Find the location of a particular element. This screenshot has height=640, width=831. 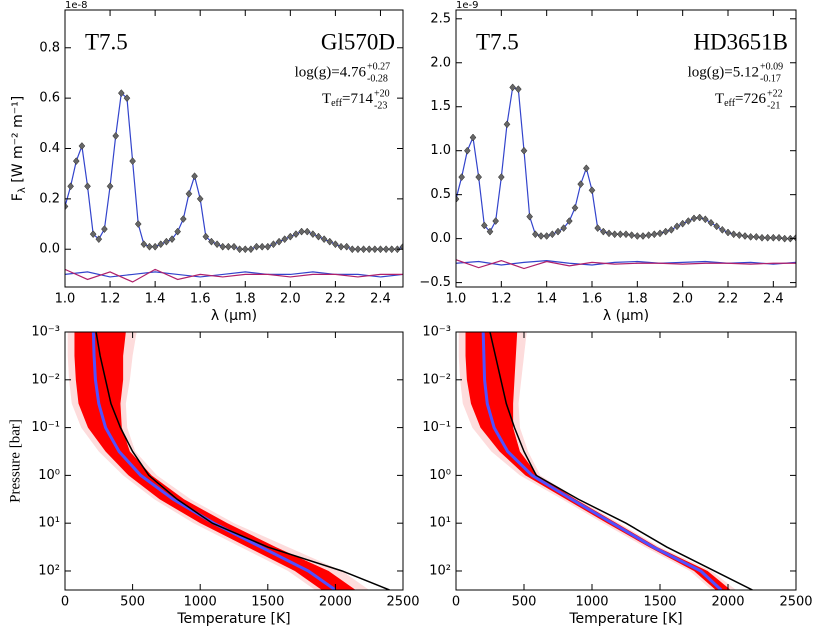

y-tick-label: 0.8 is located at coordinates (49, 47).